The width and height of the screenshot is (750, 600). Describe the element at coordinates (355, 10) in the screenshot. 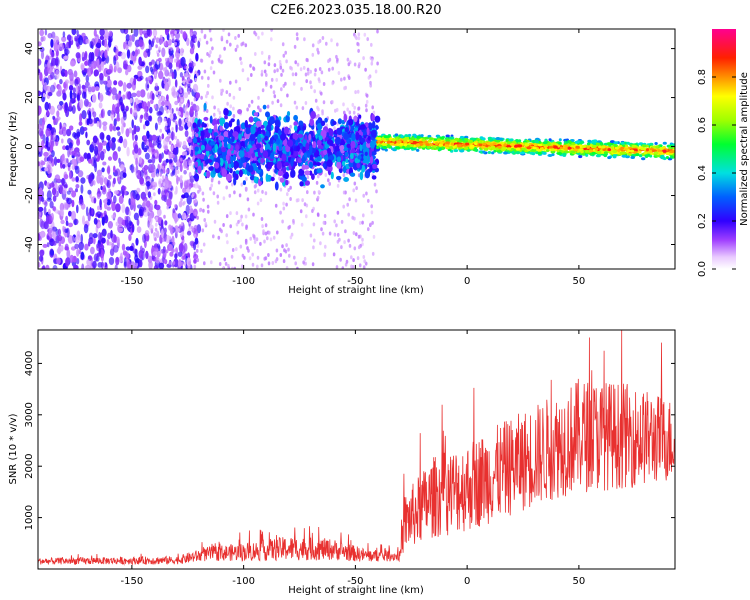

I see `chart-title: C2E6.2023.035.18.00.R20` at that location.